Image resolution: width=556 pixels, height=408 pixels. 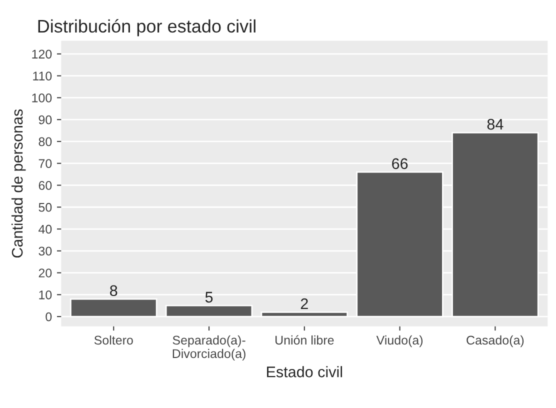 I want to click on x-tick-label: Viudo(a), so click(x=399, y=341).